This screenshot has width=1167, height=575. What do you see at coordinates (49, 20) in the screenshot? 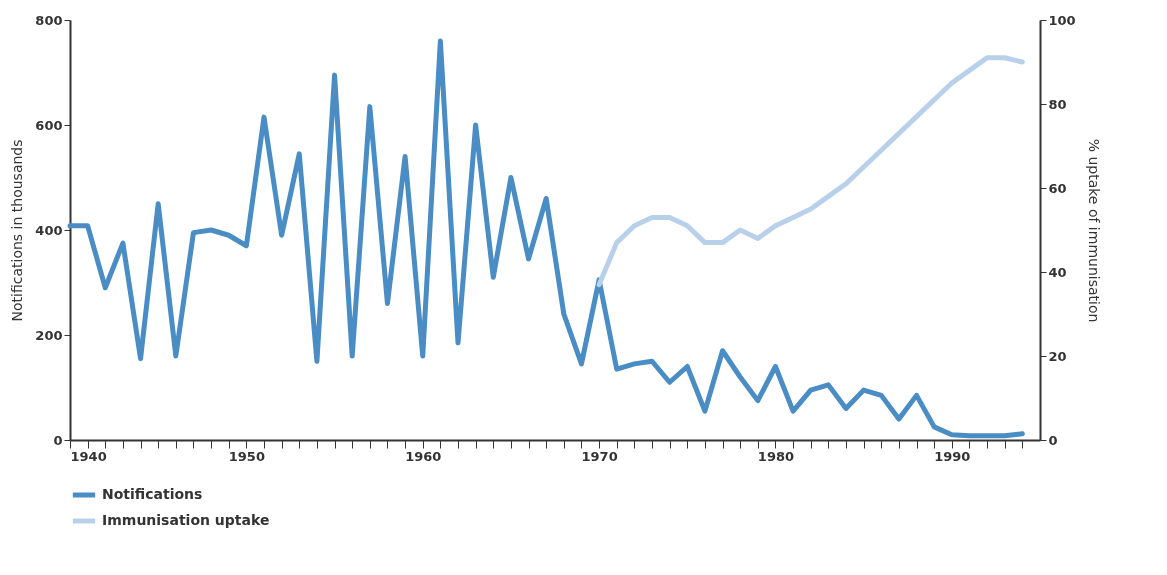
I see `y-tick-label: 800` at bounding box center [49, 20].